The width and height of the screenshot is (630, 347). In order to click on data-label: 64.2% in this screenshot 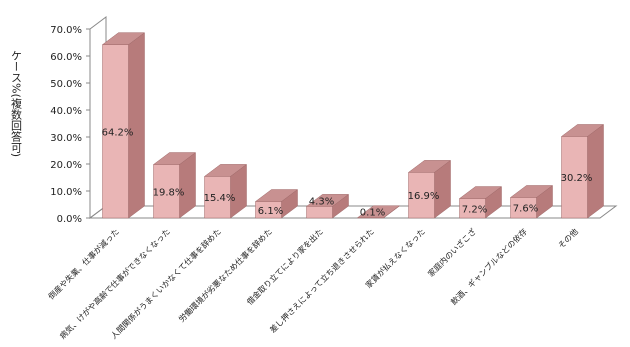, I will do `click(118, 132)`.